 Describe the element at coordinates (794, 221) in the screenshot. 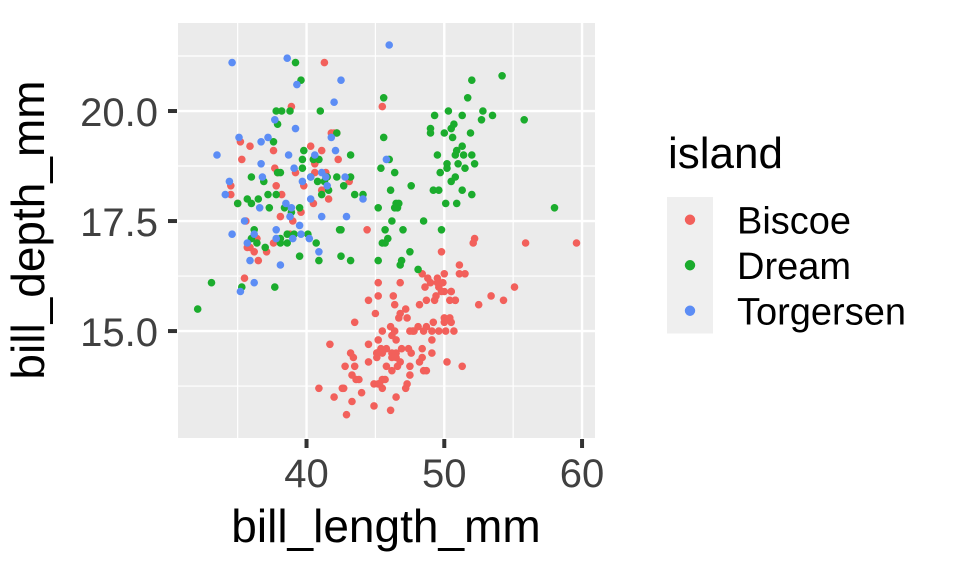

I see `legend-item-label: Biscoe` at that location.